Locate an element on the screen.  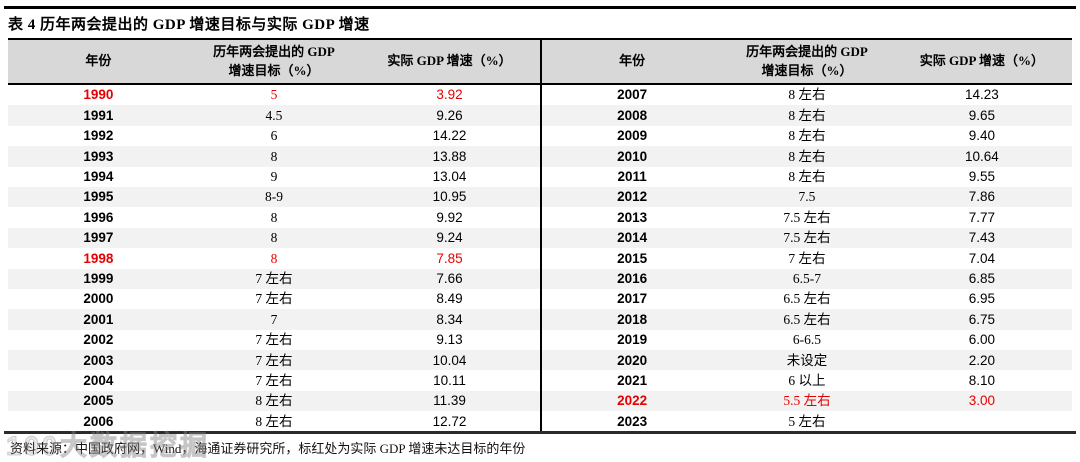
table-row: 2012 7.5 7.86 is located at coordinates (807, 197).